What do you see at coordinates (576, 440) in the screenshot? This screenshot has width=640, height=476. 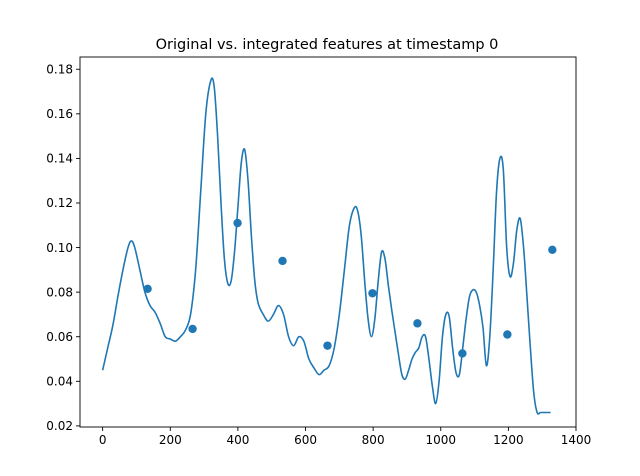 I see `x-tick-label: 1400` at bounding box center [576, 440].